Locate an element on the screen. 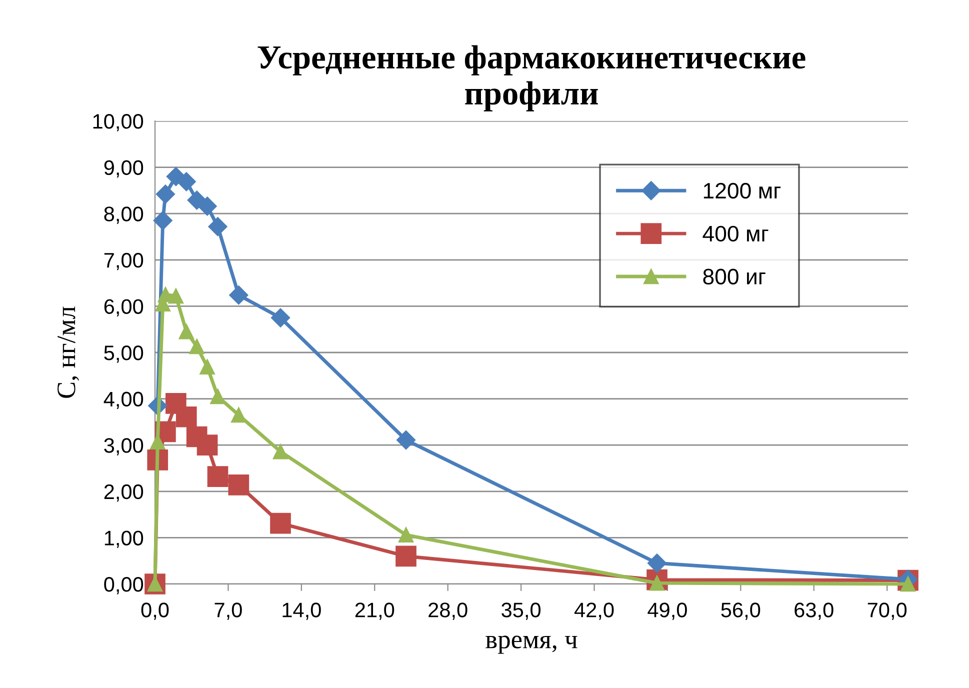 Image resolution: width=969 pixels, height=688 pixels. x-tick-label: 70,0 is located at coordinates (887, 611).